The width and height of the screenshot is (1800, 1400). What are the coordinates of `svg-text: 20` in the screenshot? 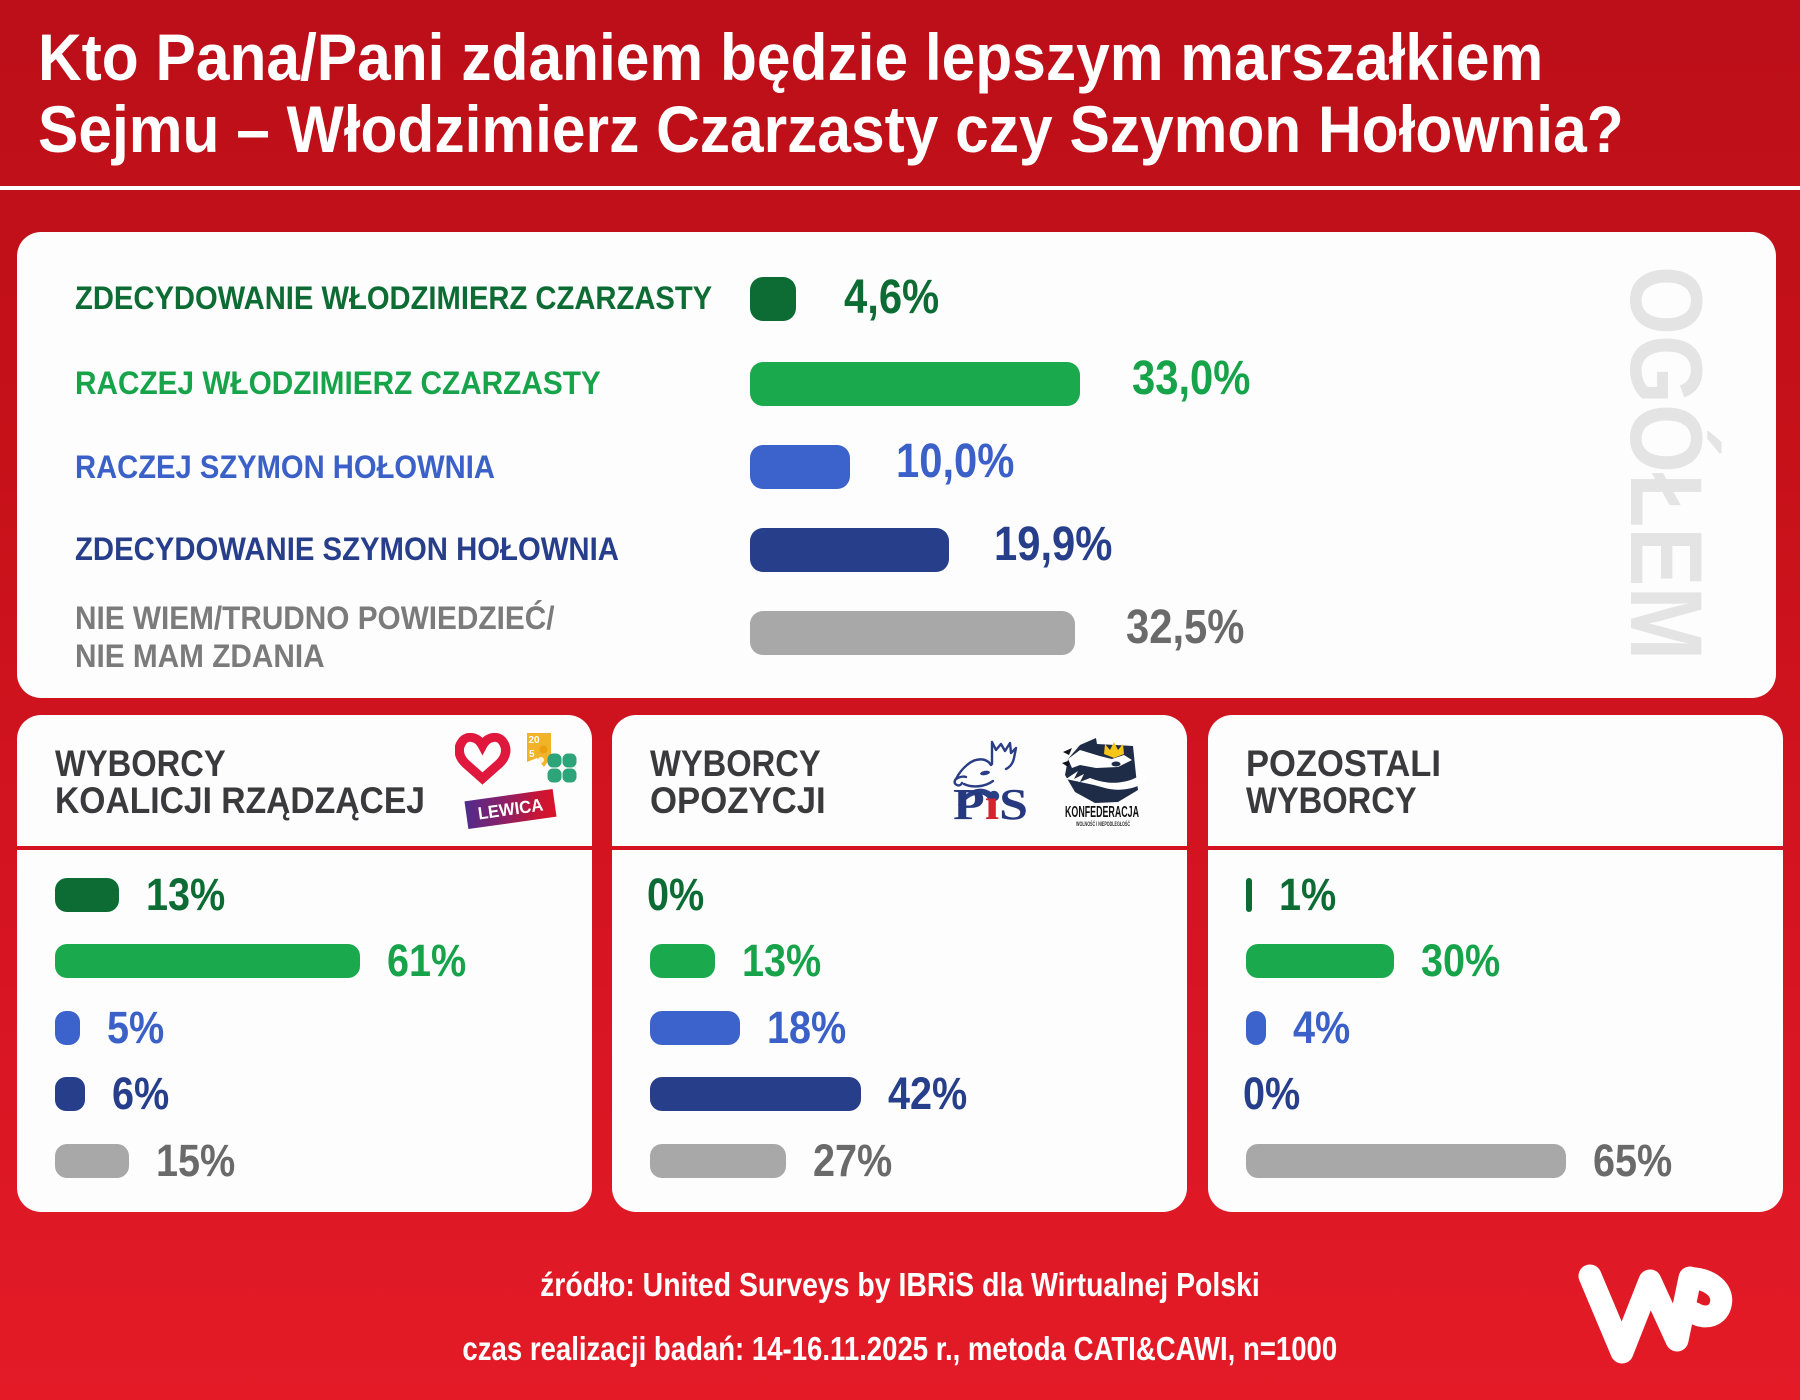 It's located at (535, 740).